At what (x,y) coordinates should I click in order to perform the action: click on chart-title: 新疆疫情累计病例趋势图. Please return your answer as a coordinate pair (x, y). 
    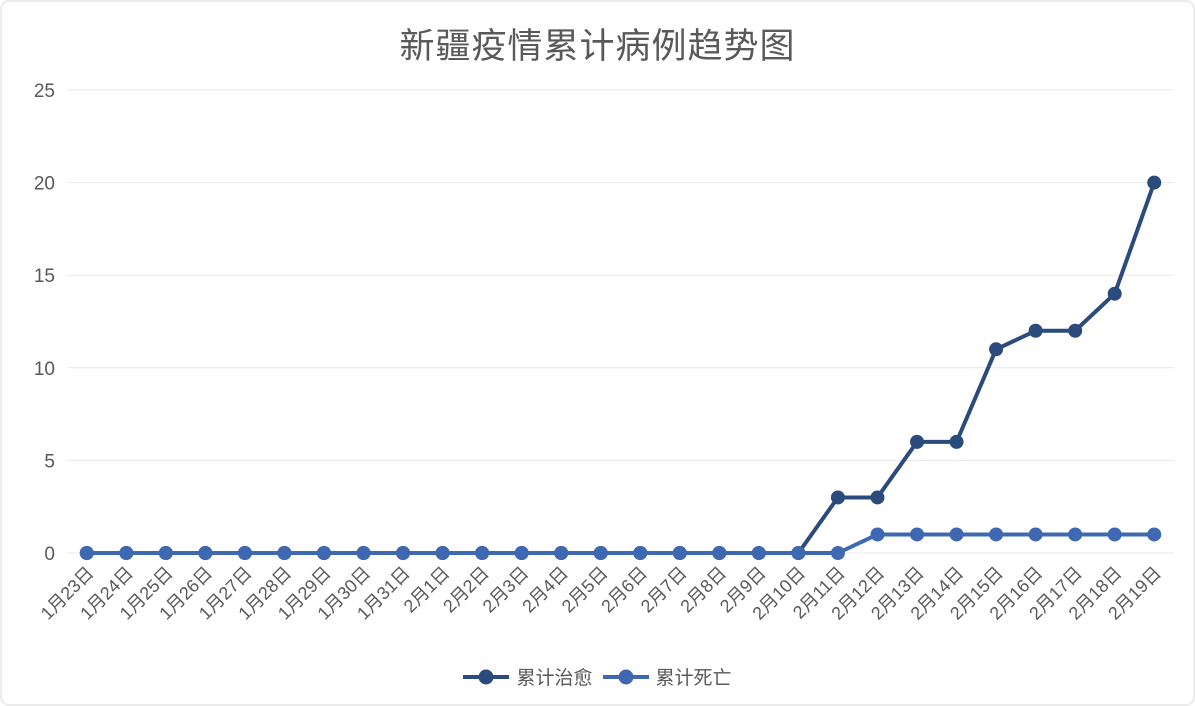
    Looking at the image, I should click on (597, 46).